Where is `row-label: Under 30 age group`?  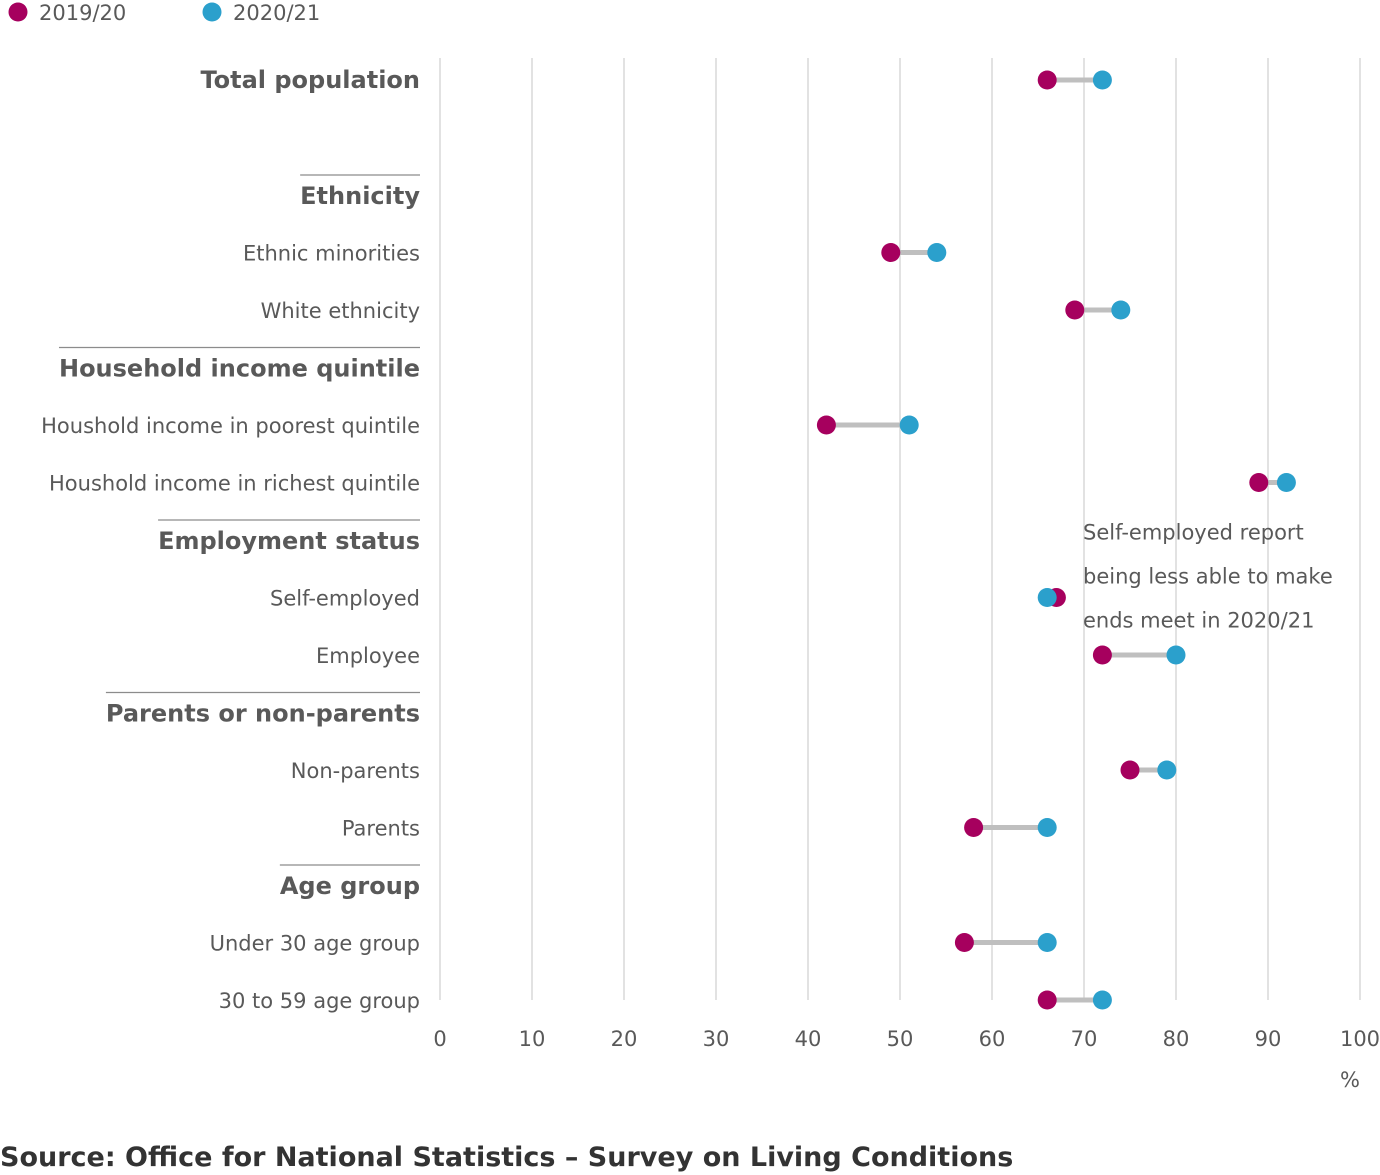
row-label: Under 30 age group is located at coordinates (315, 944).